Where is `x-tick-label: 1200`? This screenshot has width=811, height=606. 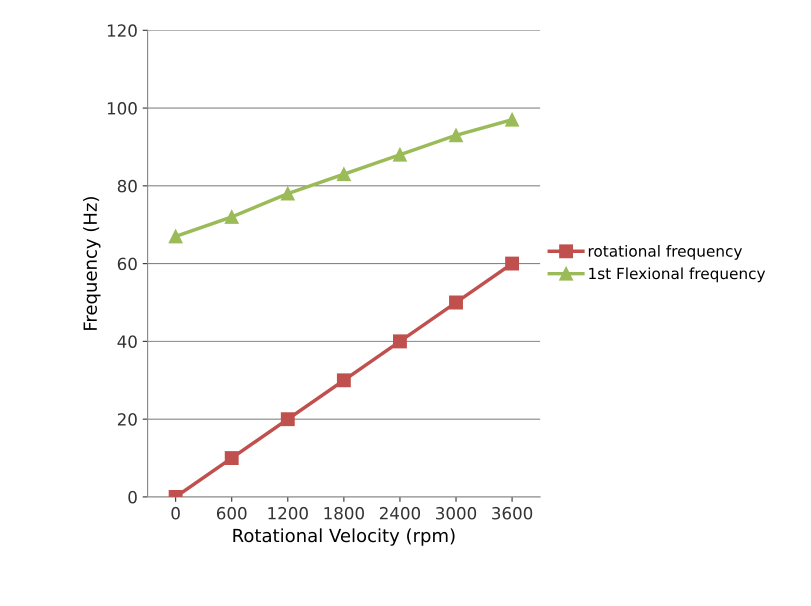
x-tick-label: 1200 is located at coordinates (288, 513).